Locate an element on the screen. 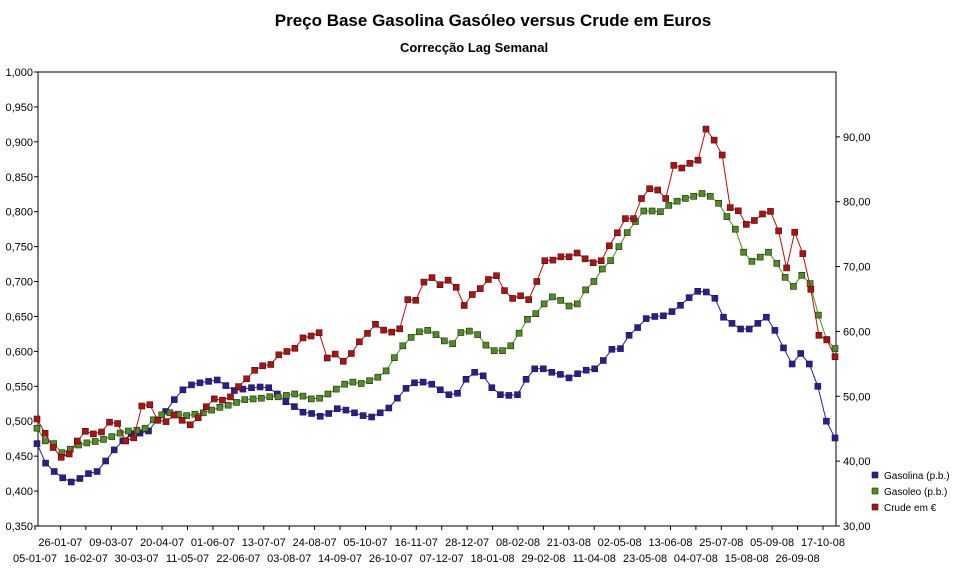 This screenshot has height=568, width=958. legend-label: Gasolina (p.b.) is located at coordinates (917, 476).